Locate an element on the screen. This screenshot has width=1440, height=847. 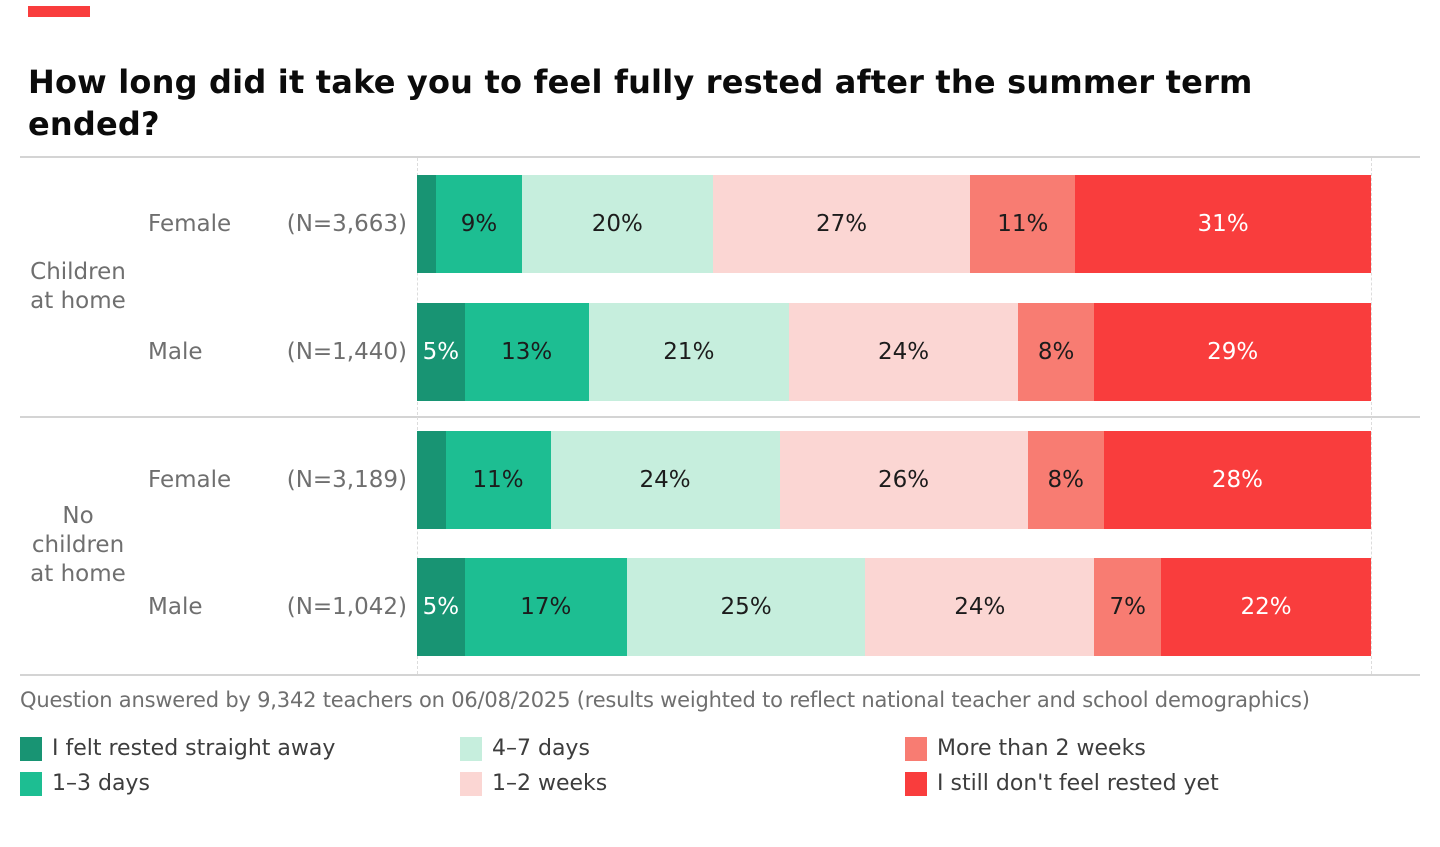
stacked-bar: 5% 13% 21% 24% 8% 29% is located at coordinates (894, 352).